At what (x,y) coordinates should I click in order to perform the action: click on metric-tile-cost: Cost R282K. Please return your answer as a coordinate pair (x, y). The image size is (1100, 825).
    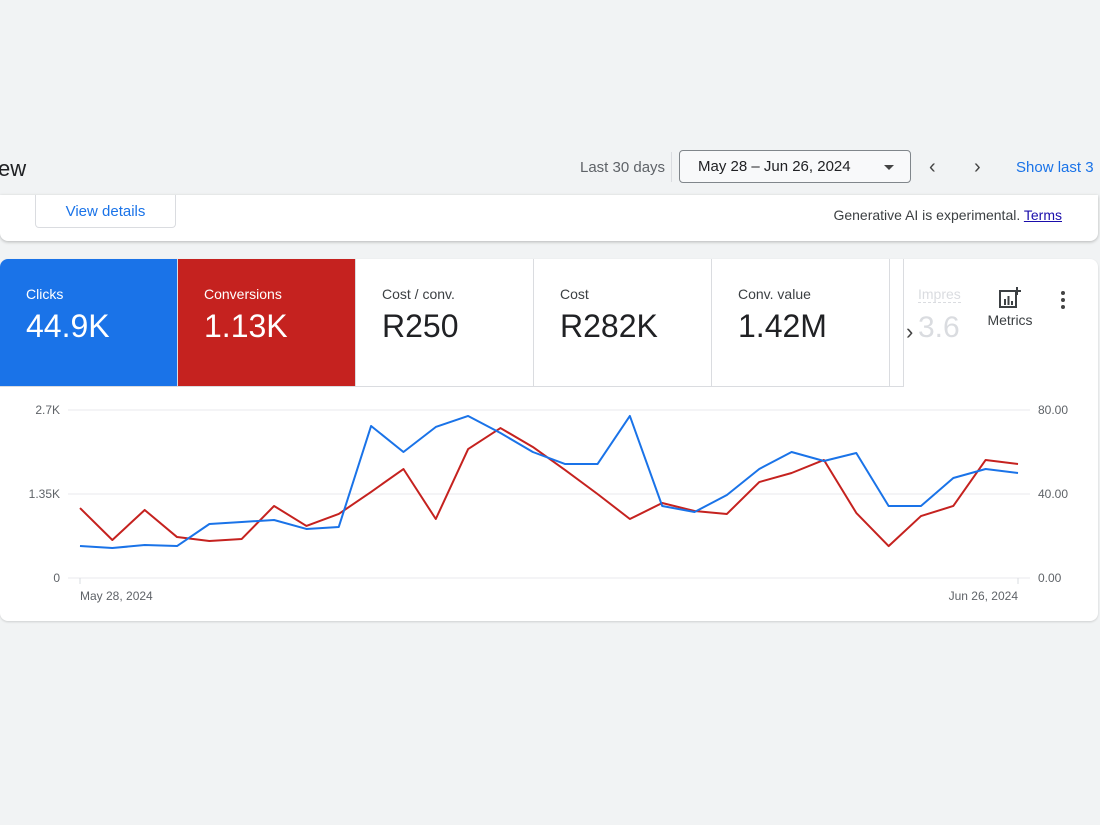
    Looking at the image, I should click on (623, 323).